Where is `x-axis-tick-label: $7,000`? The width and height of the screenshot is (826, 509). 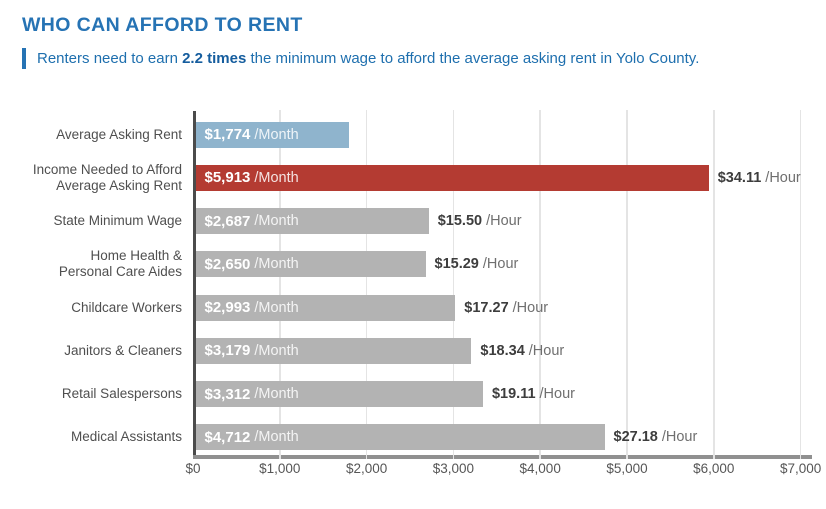 x-axis-tick-label: $7,000 is located at coordinates (800, 468).